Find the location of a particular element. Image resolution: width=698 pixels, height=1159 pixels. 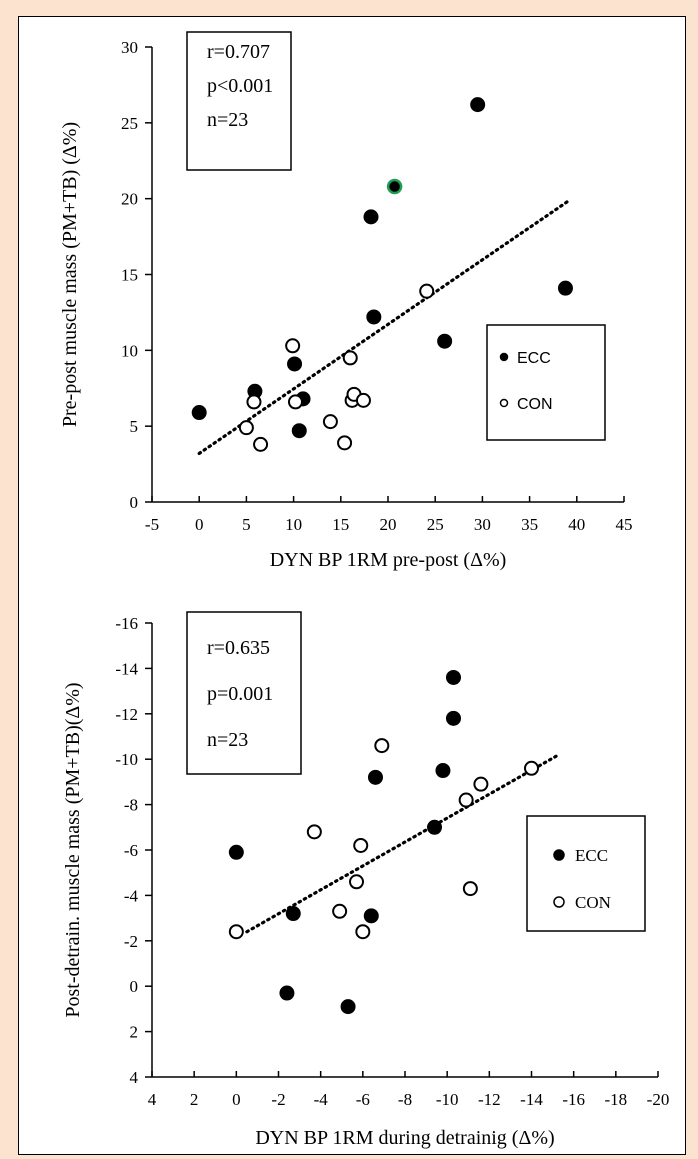

x-tick-label: -5 is located at coordinates (152, 524).